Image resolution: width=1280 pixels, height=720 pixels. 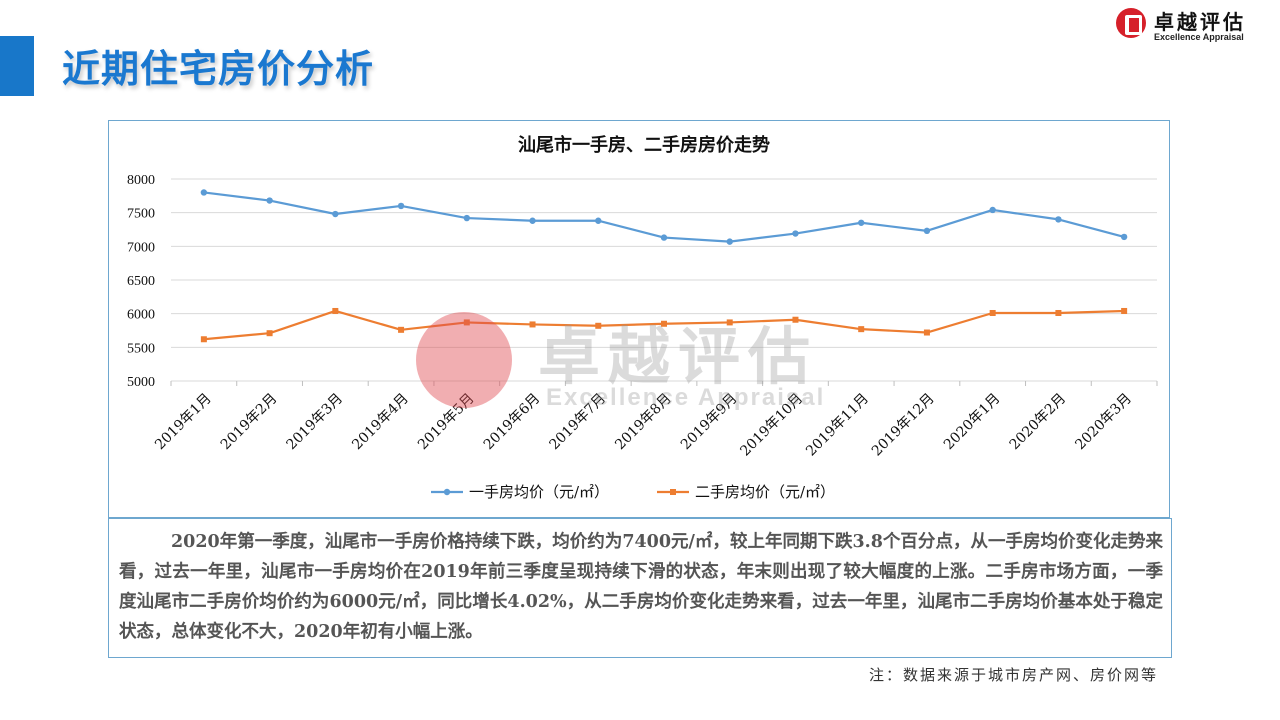 I want to click on source-note: 注：数据来源于城市房产网、房价网等, so click(x=1013, y=675).